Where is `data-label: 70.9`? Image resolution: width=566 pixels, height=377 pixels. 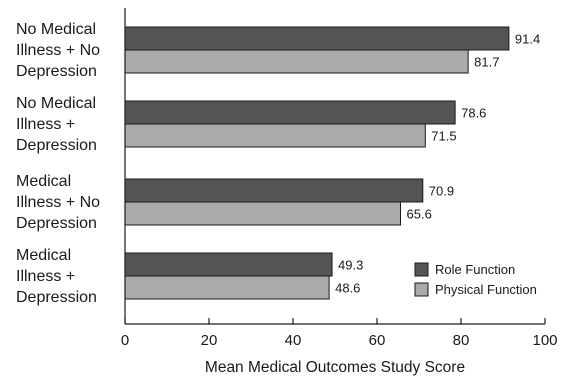
data-label: 70.9 is located at coordinates (441, 191).